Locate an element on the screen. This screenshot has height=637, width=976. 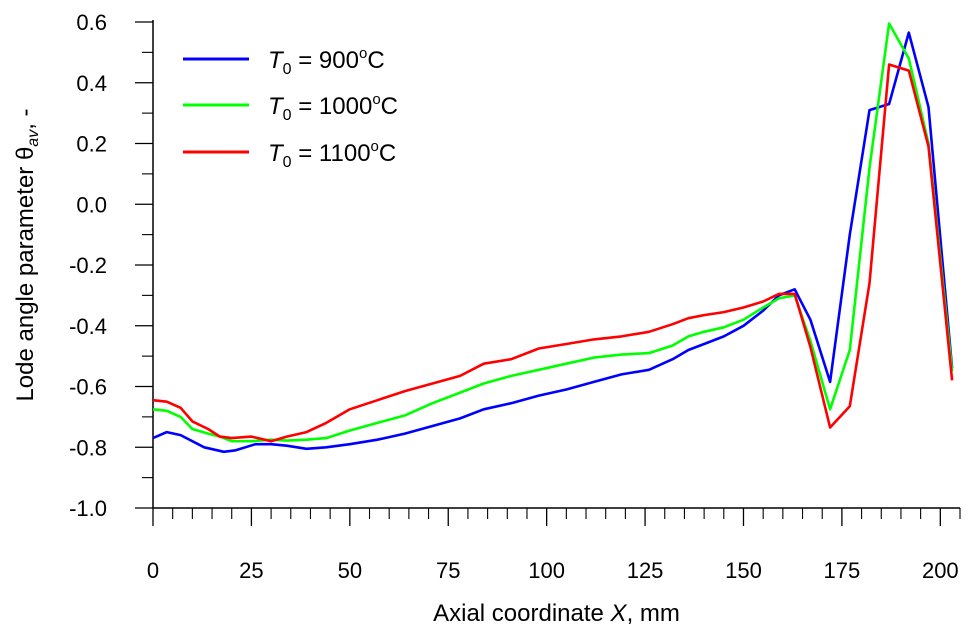
legend-item-1100: T0 = 1100oC is located at coordinates (289, 154).